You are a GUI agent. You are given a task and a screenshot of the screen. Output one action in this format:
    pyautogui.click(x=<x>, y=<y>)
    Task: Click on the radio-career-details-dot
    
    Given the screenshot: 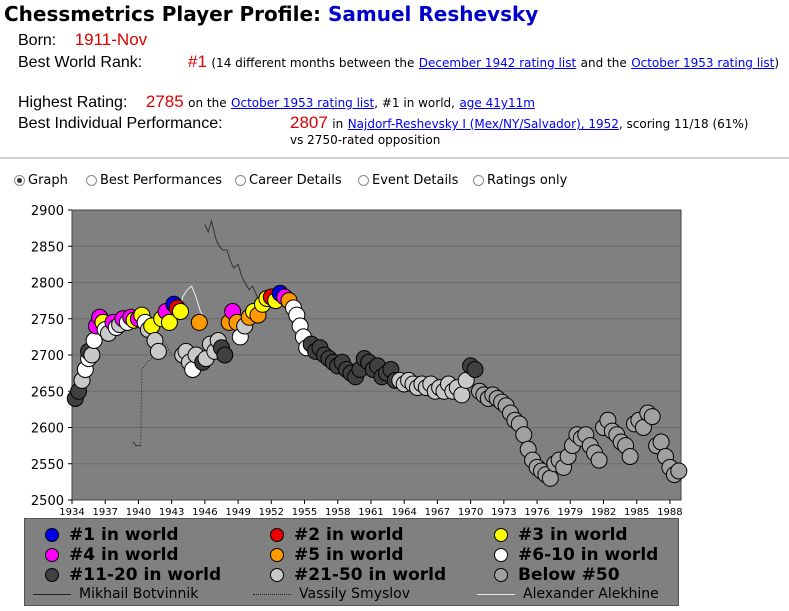 What is the action you would take?
    pyautogui.click(x=240, y=180)
    